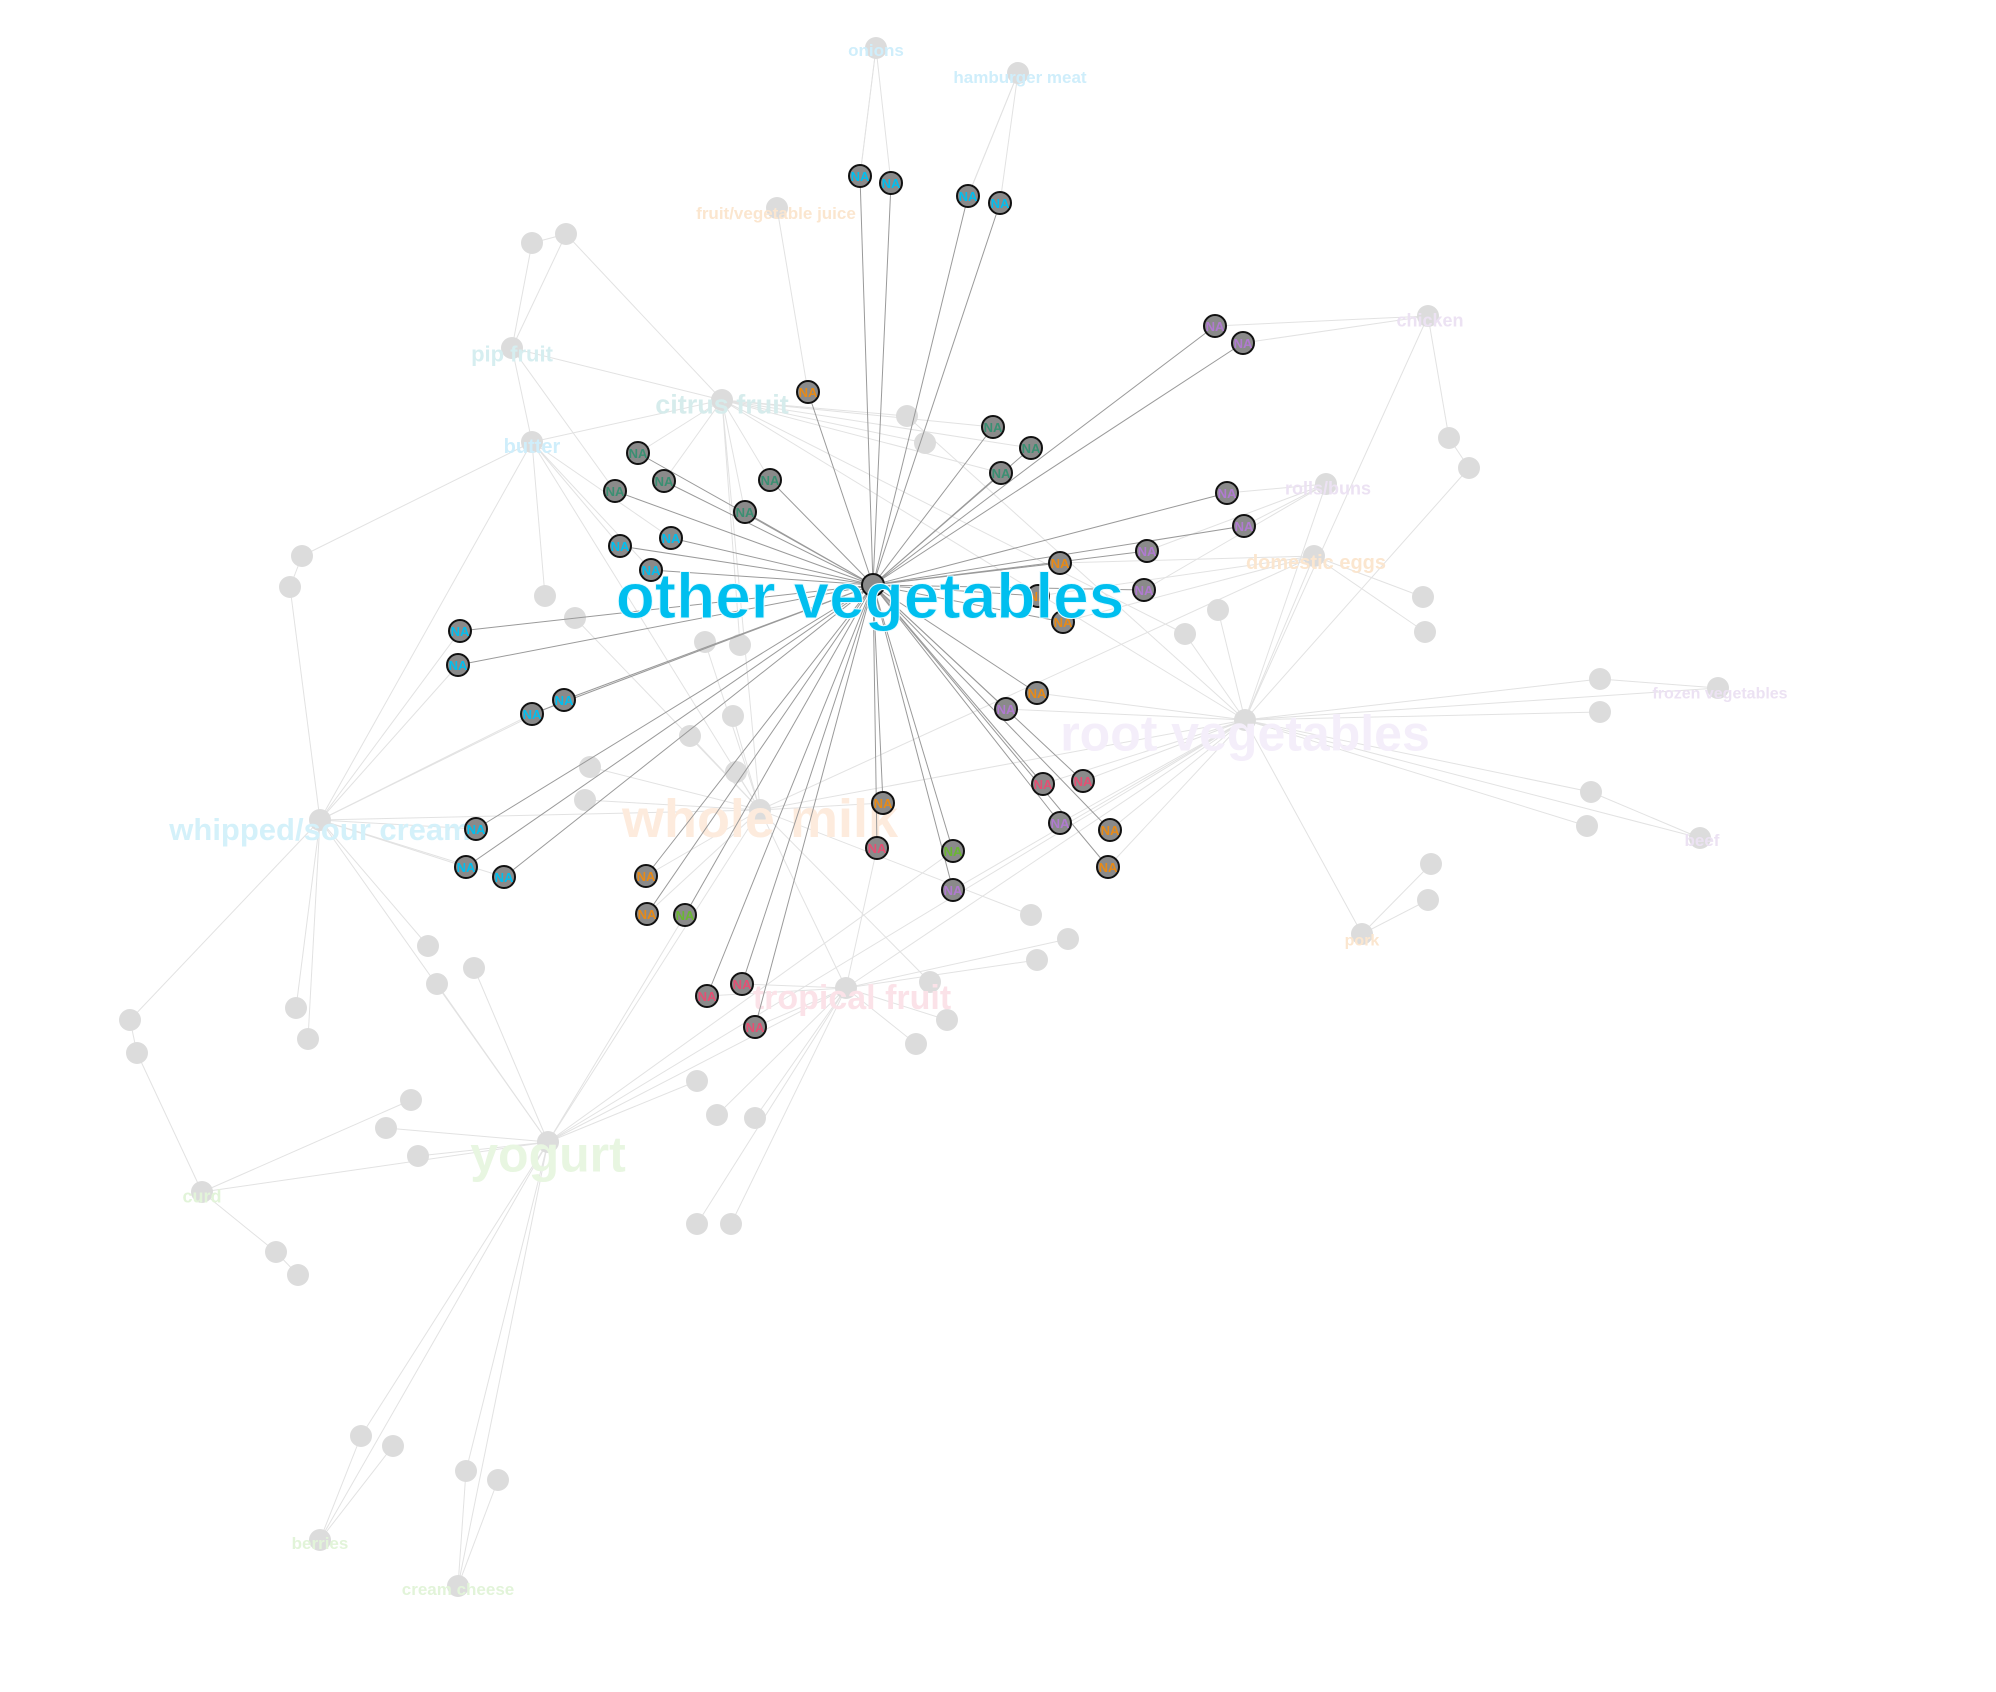 Image resolution: width=1996 pixels, height=1692 pixels. What do you see at coordinates (760, 810) in the screenshot?
I see `hub-node-wholemilk` at bounding box center [760, 810].